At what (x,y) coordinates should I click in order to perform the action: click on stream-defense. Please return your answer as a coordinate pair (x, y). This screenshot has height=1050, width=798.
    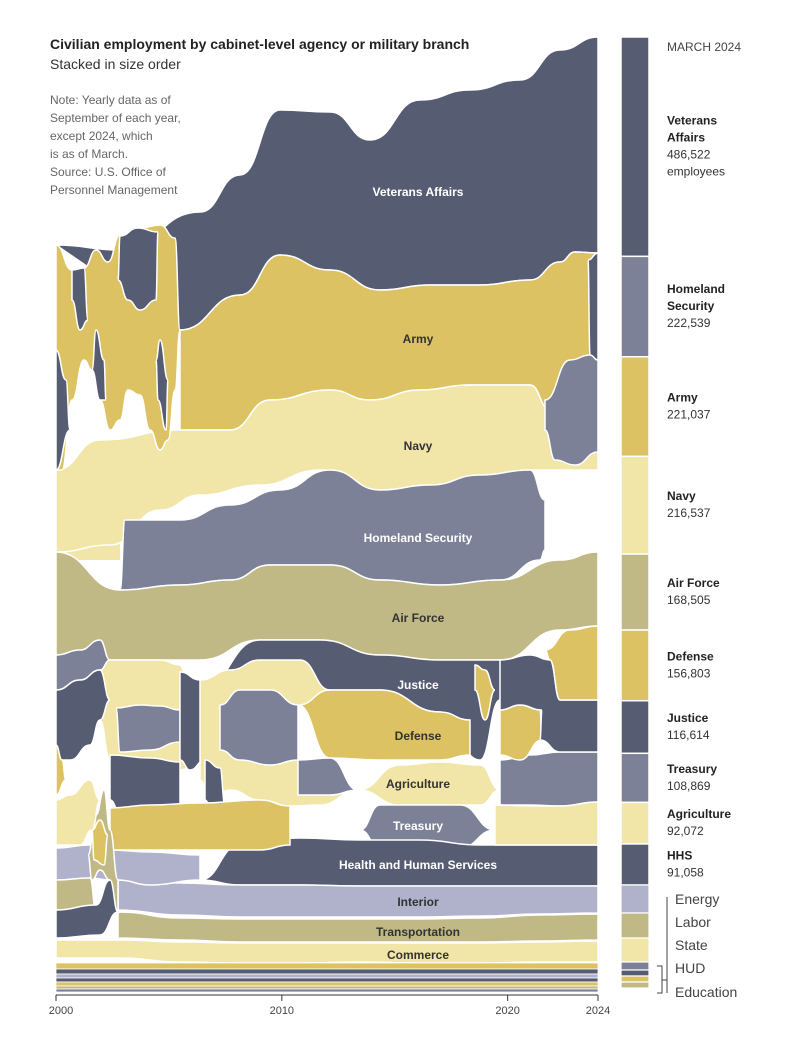
    Looking at the image, I should click on (384, 725).